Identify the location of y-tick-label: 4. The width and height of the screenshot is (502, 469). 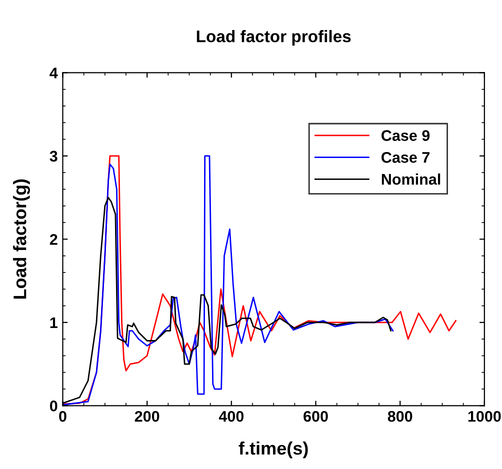
(54, 73).